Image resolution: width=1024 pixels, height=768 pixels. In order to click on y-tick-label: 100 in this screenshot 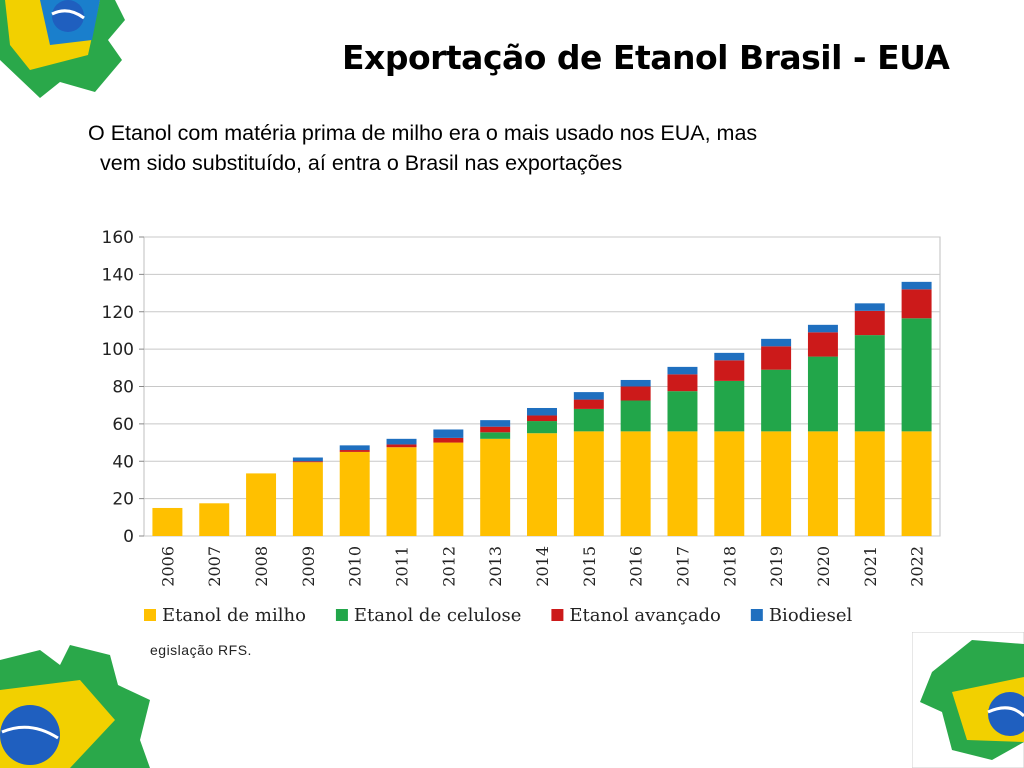, I will do `click(118, 350)`.